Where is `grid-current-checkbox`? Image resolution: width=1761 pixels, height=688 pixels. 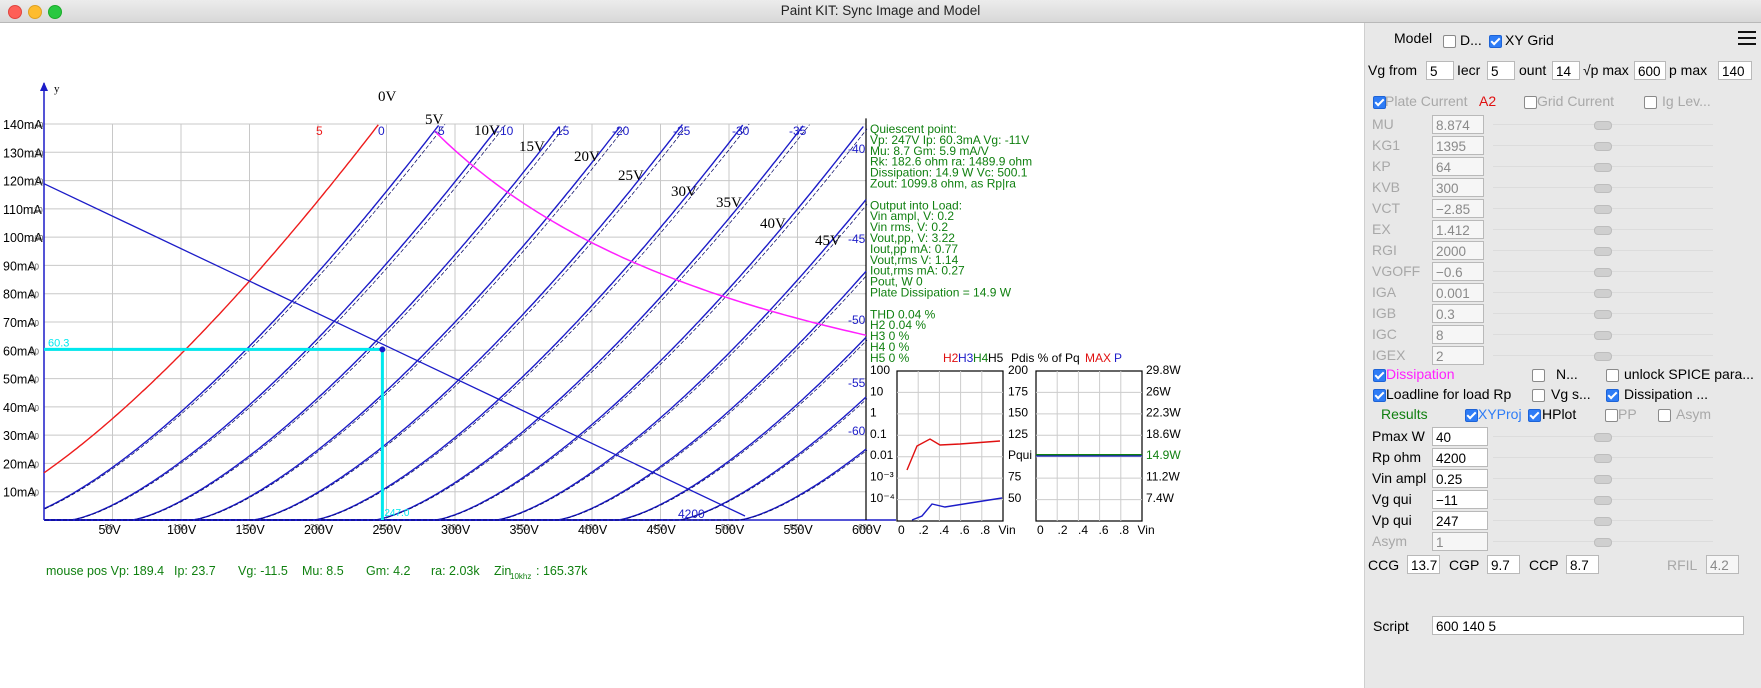 grid-current-checkbox is located at coordinates (1530, 102).